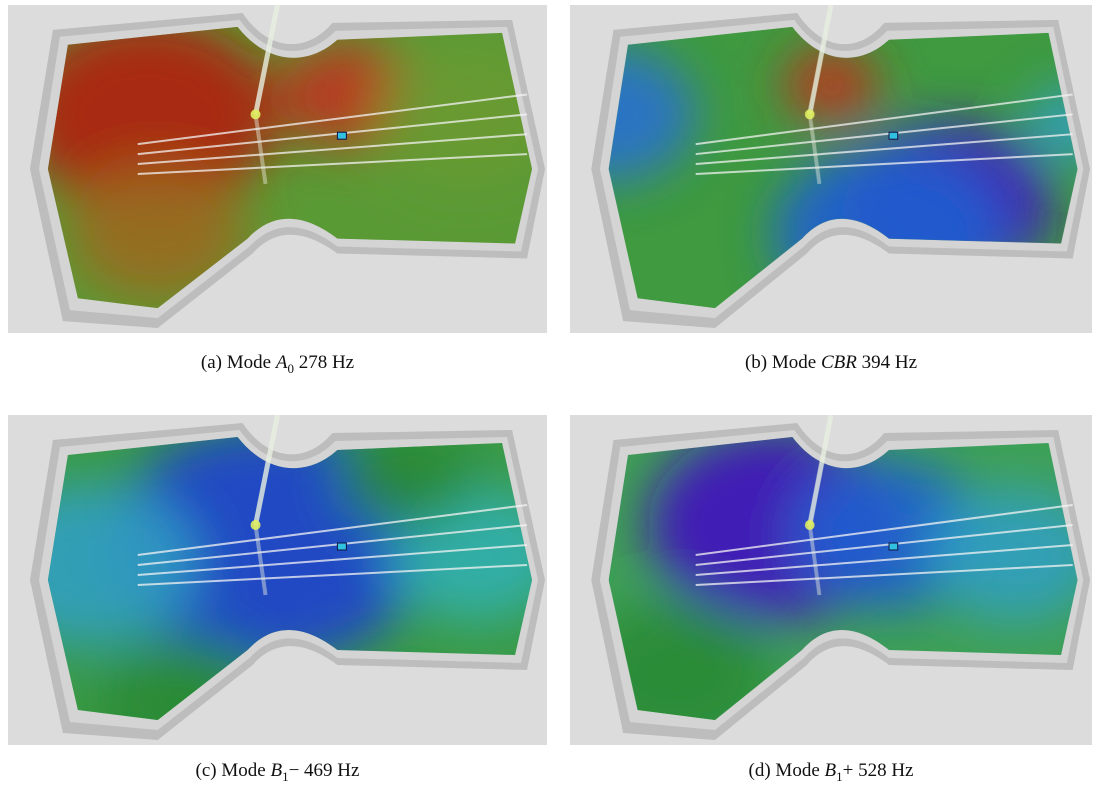 The image size is (1099, 785). What do you see at coordinates (332, 770) in the screenshot?
I see `suffix: 469 Hz` at bounding box center [332, 770].